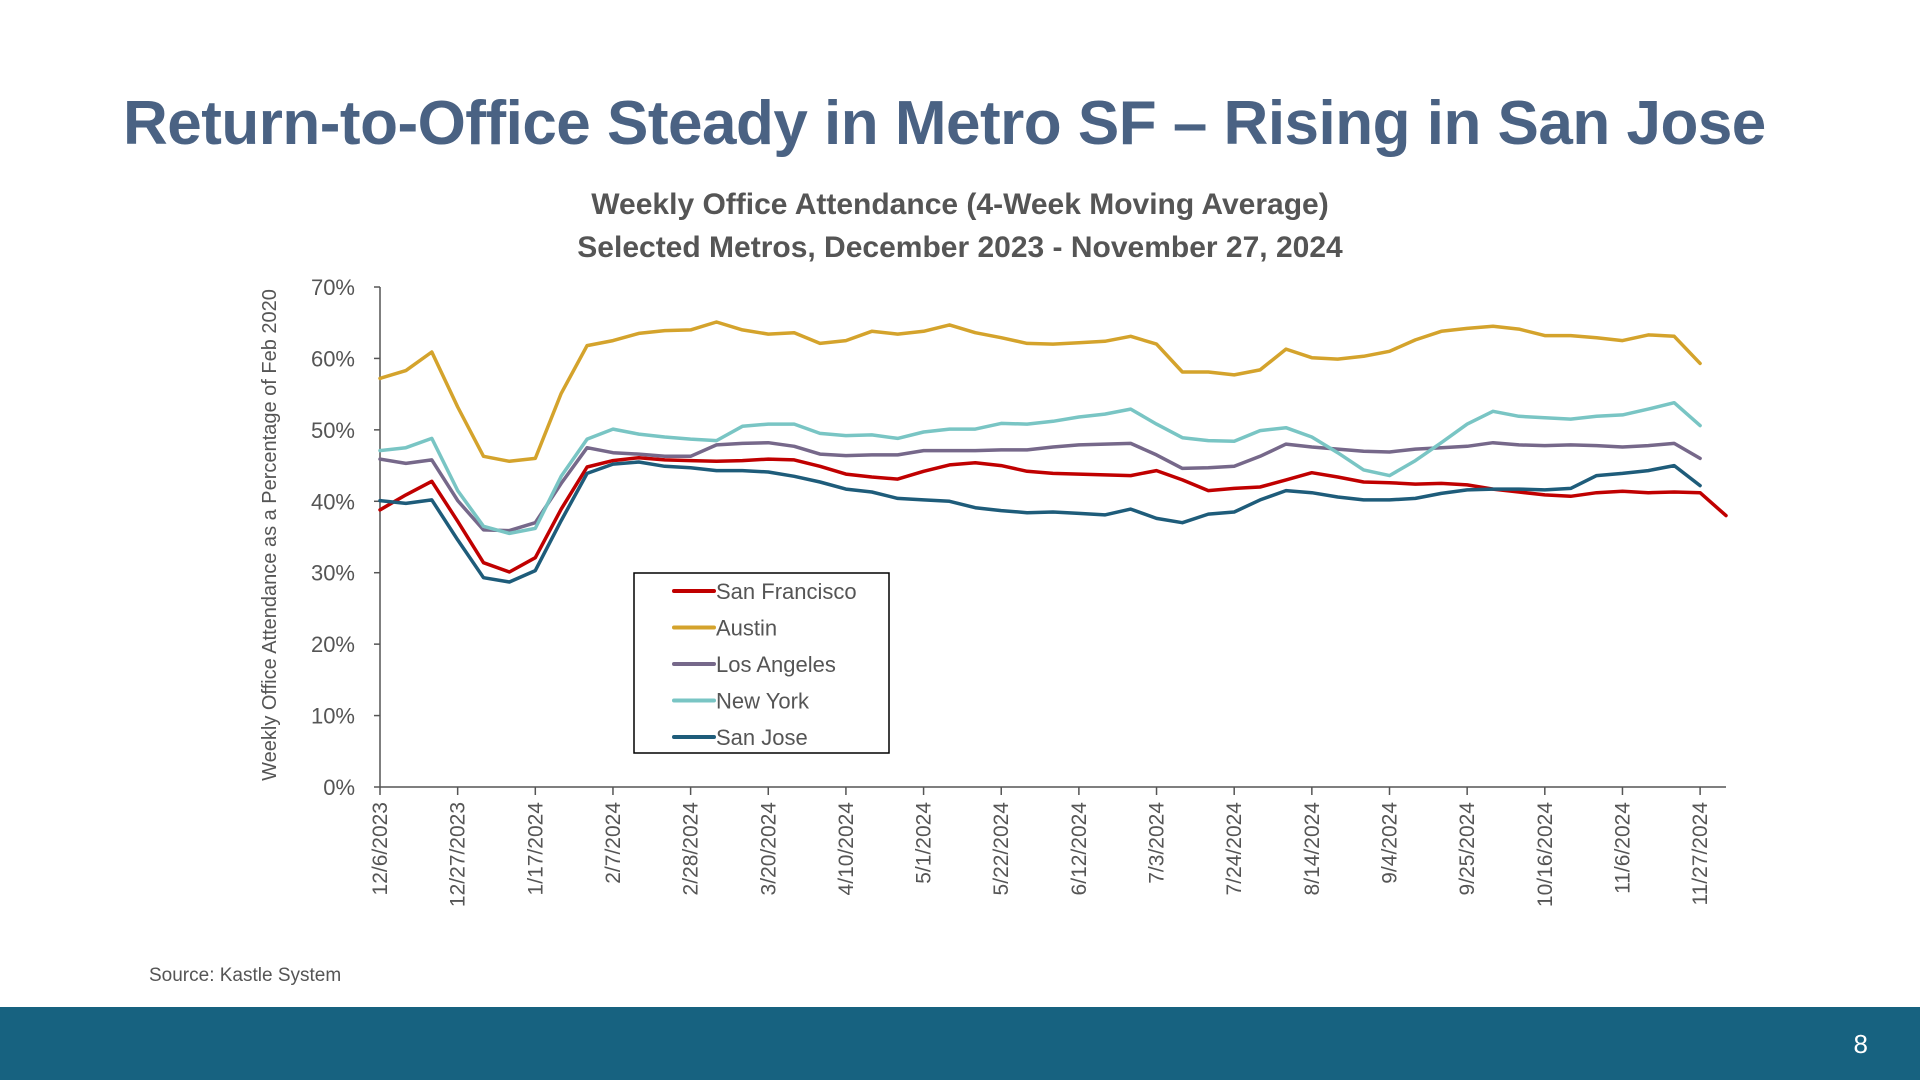  What do you see at coordinates (1040, 392) in the screenshot?
I see `series-line-austin` at bounding box center [1040, 392].